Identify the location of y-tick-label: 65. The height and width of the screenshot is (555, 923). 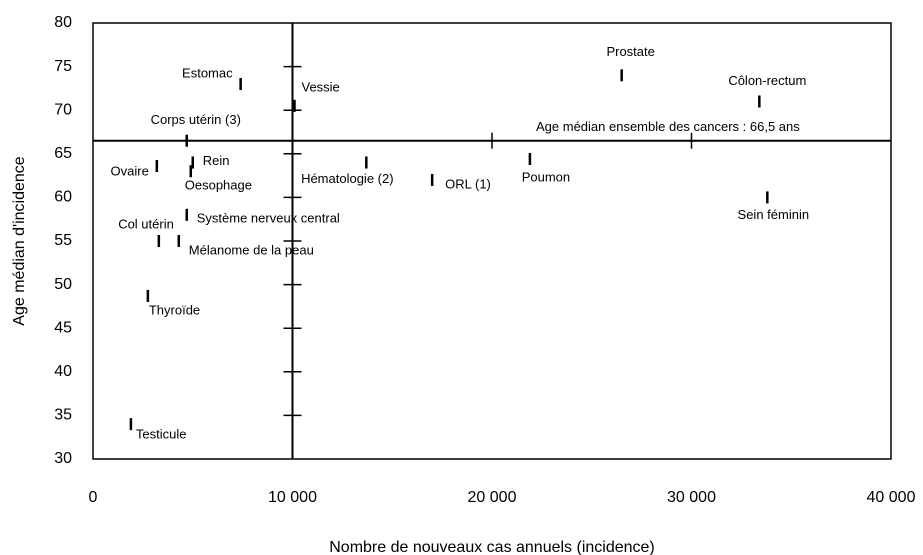
(63, 153).